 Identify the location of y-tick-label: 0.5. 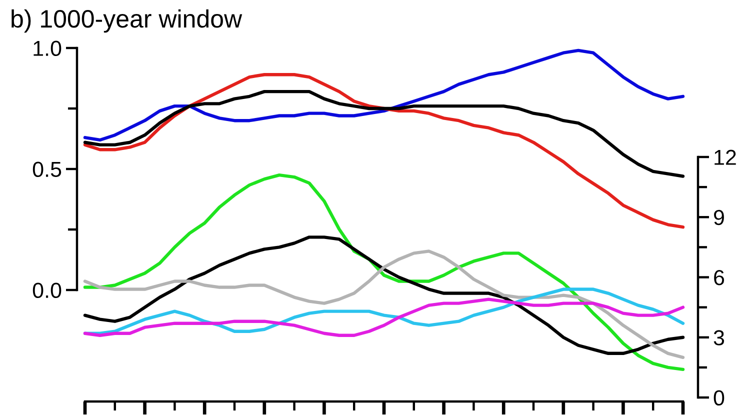
(47, 170).